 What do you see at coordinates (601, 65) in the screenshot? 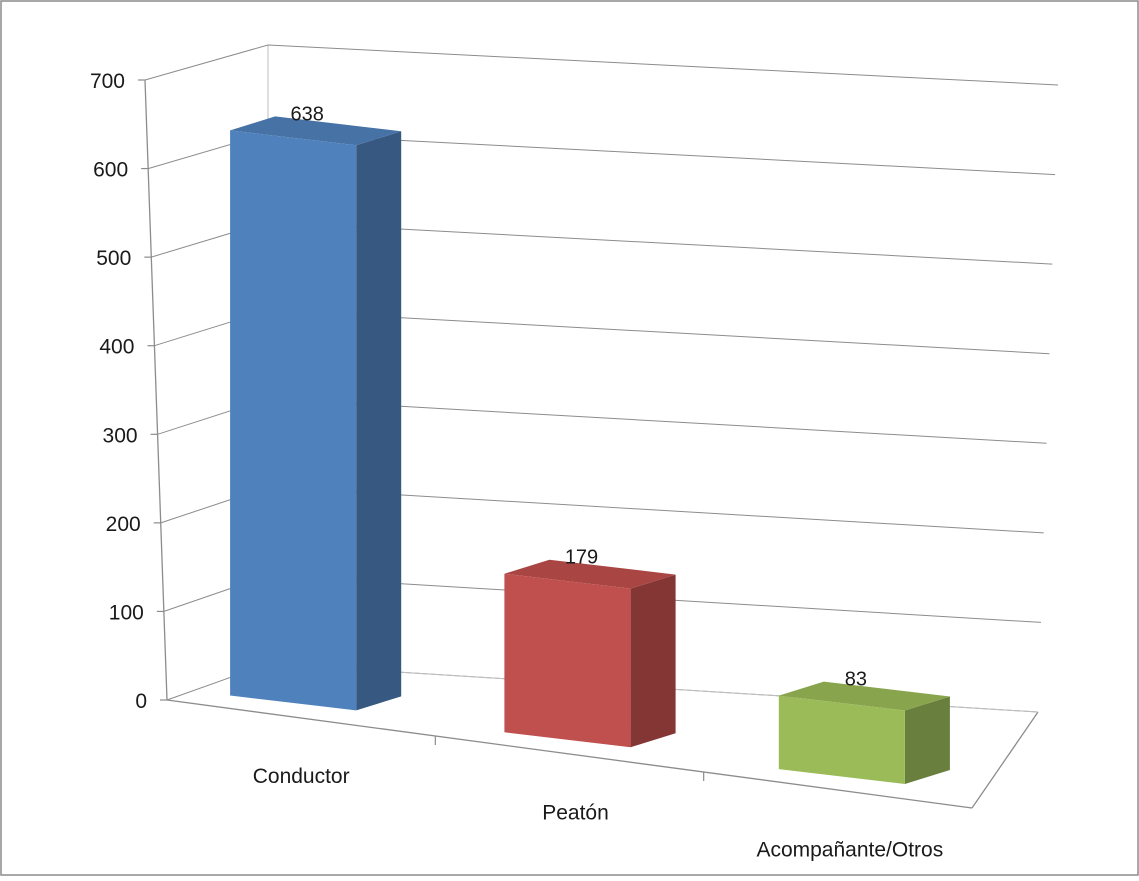
I see `gridline` at bounding box center [601, 65].